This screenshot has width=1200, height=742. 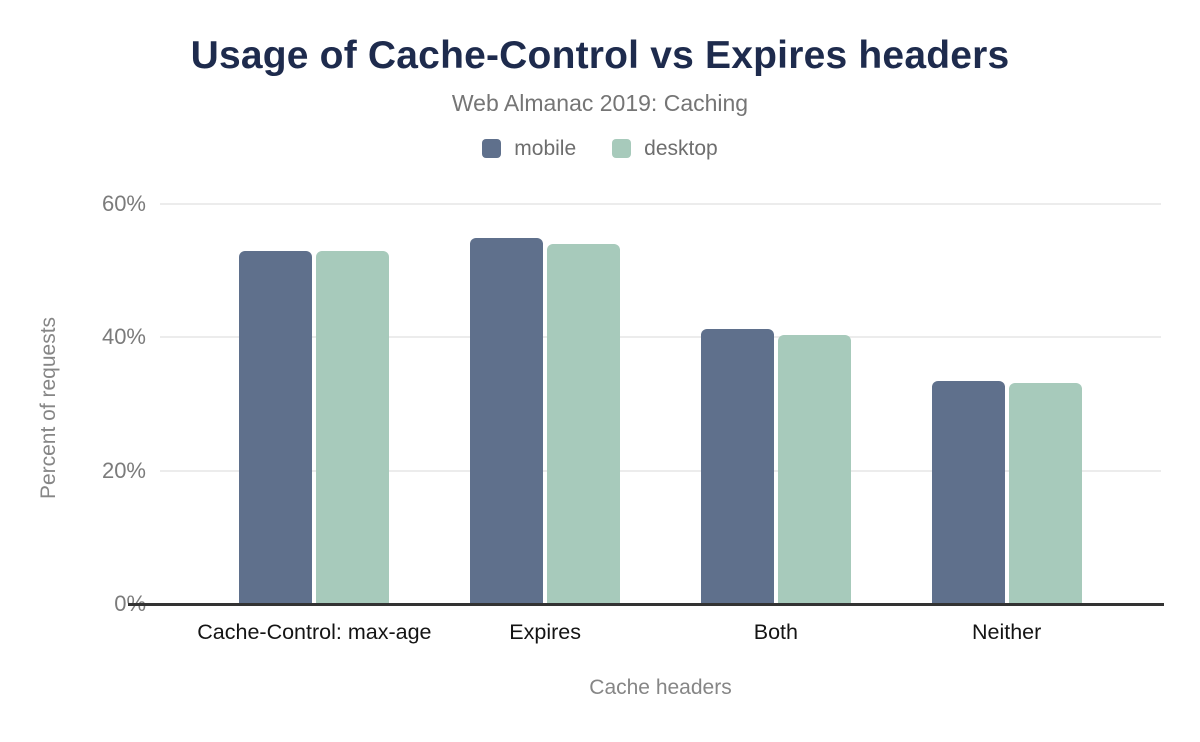 I want to click on x-category-label-1: Expires, so click(x=545, y=632).